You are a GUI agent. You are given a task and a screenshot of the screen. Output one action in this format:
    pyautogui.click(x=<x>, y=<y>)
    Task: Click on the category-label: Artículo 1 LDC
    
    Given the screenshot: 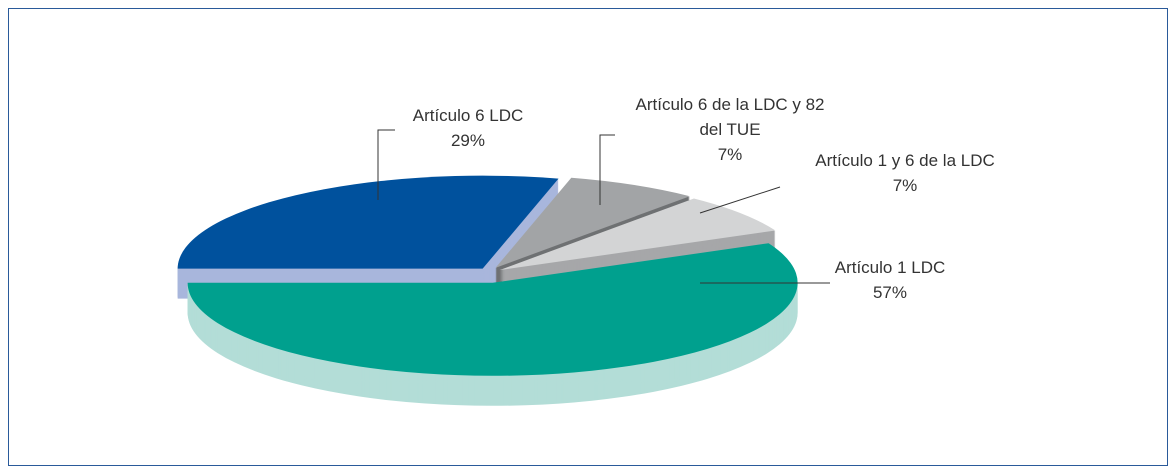 What is the action you would take?
    pyautogui.click(x=890, y=267)
    